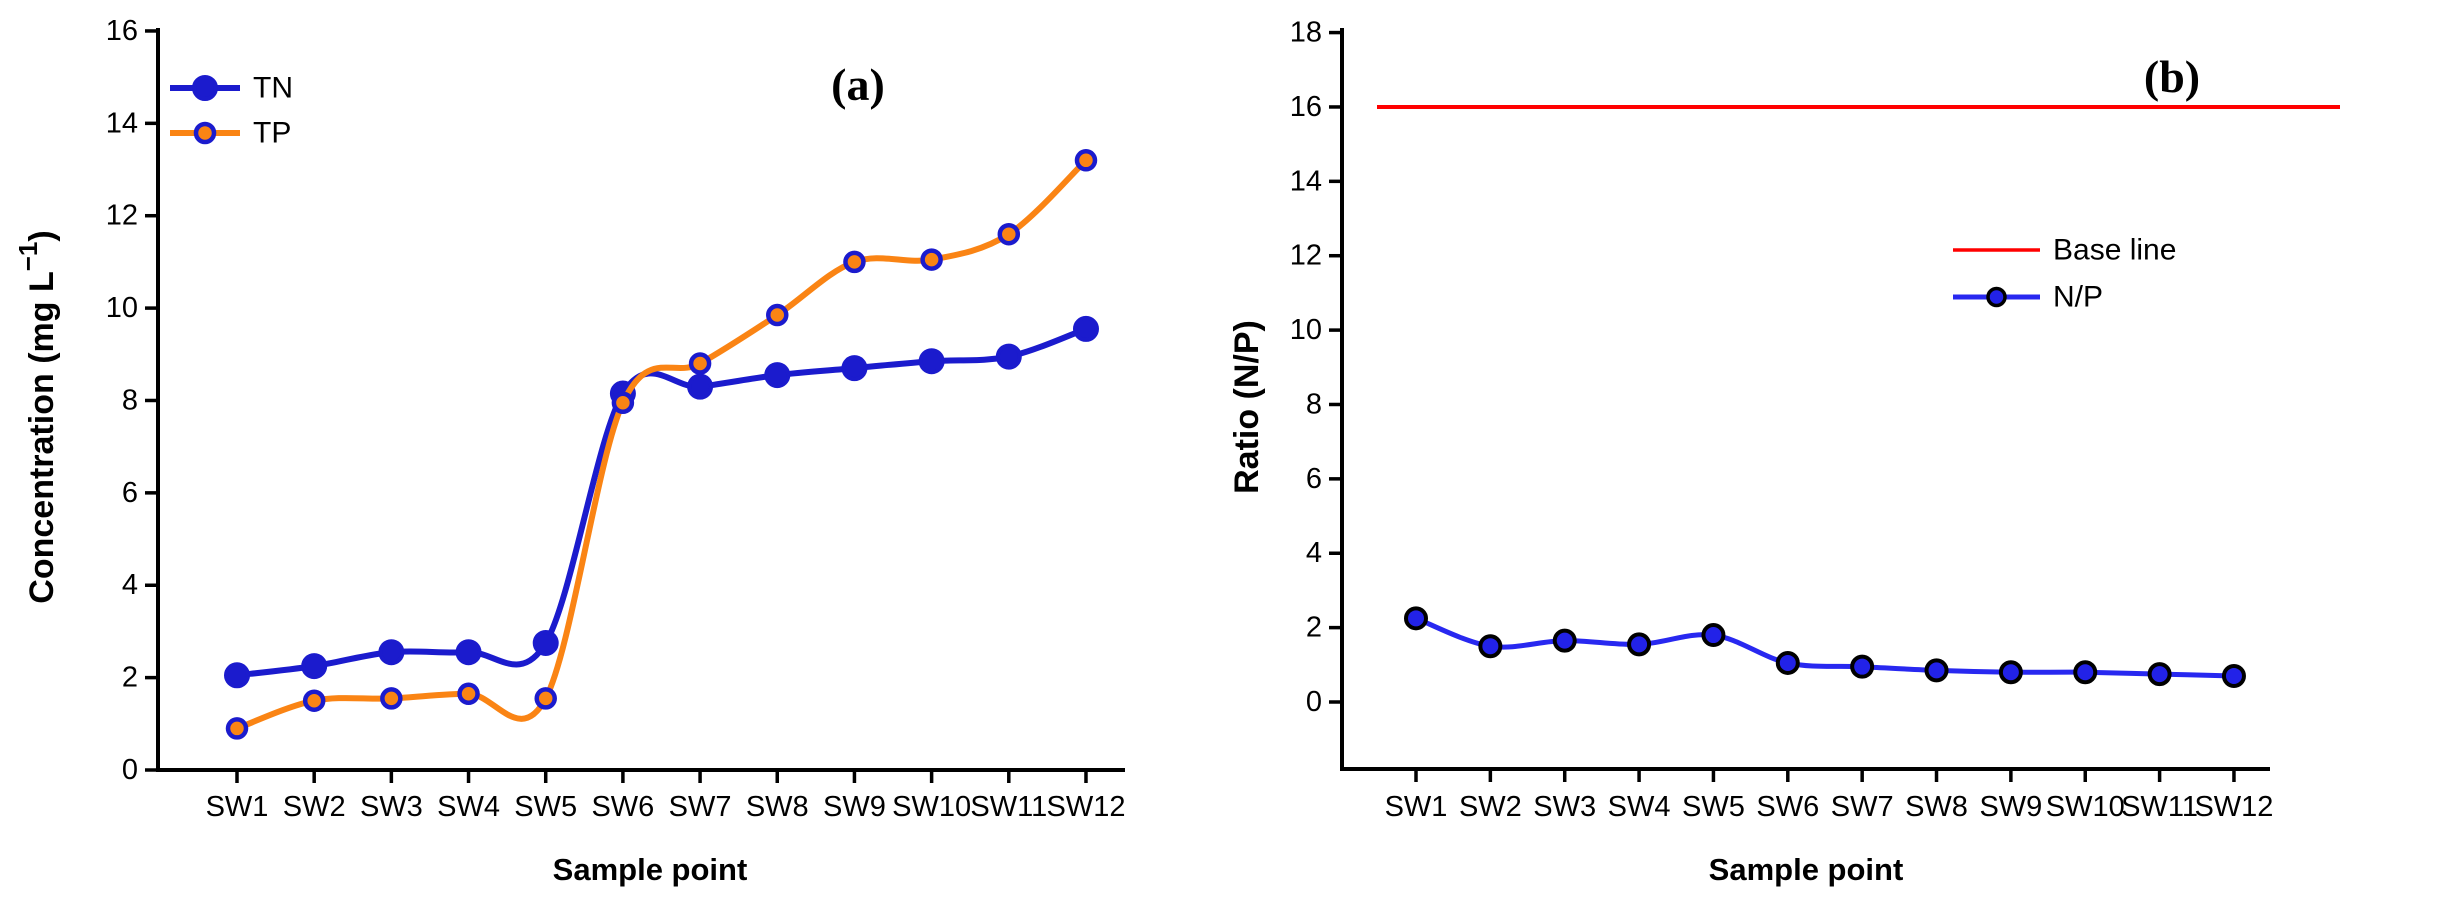 This screenshot has height=914, width=2438. Describe the element at coordinates (650, 869) in the screenshot. I see `panel-a-x-axis-title: Sample point` at that location.